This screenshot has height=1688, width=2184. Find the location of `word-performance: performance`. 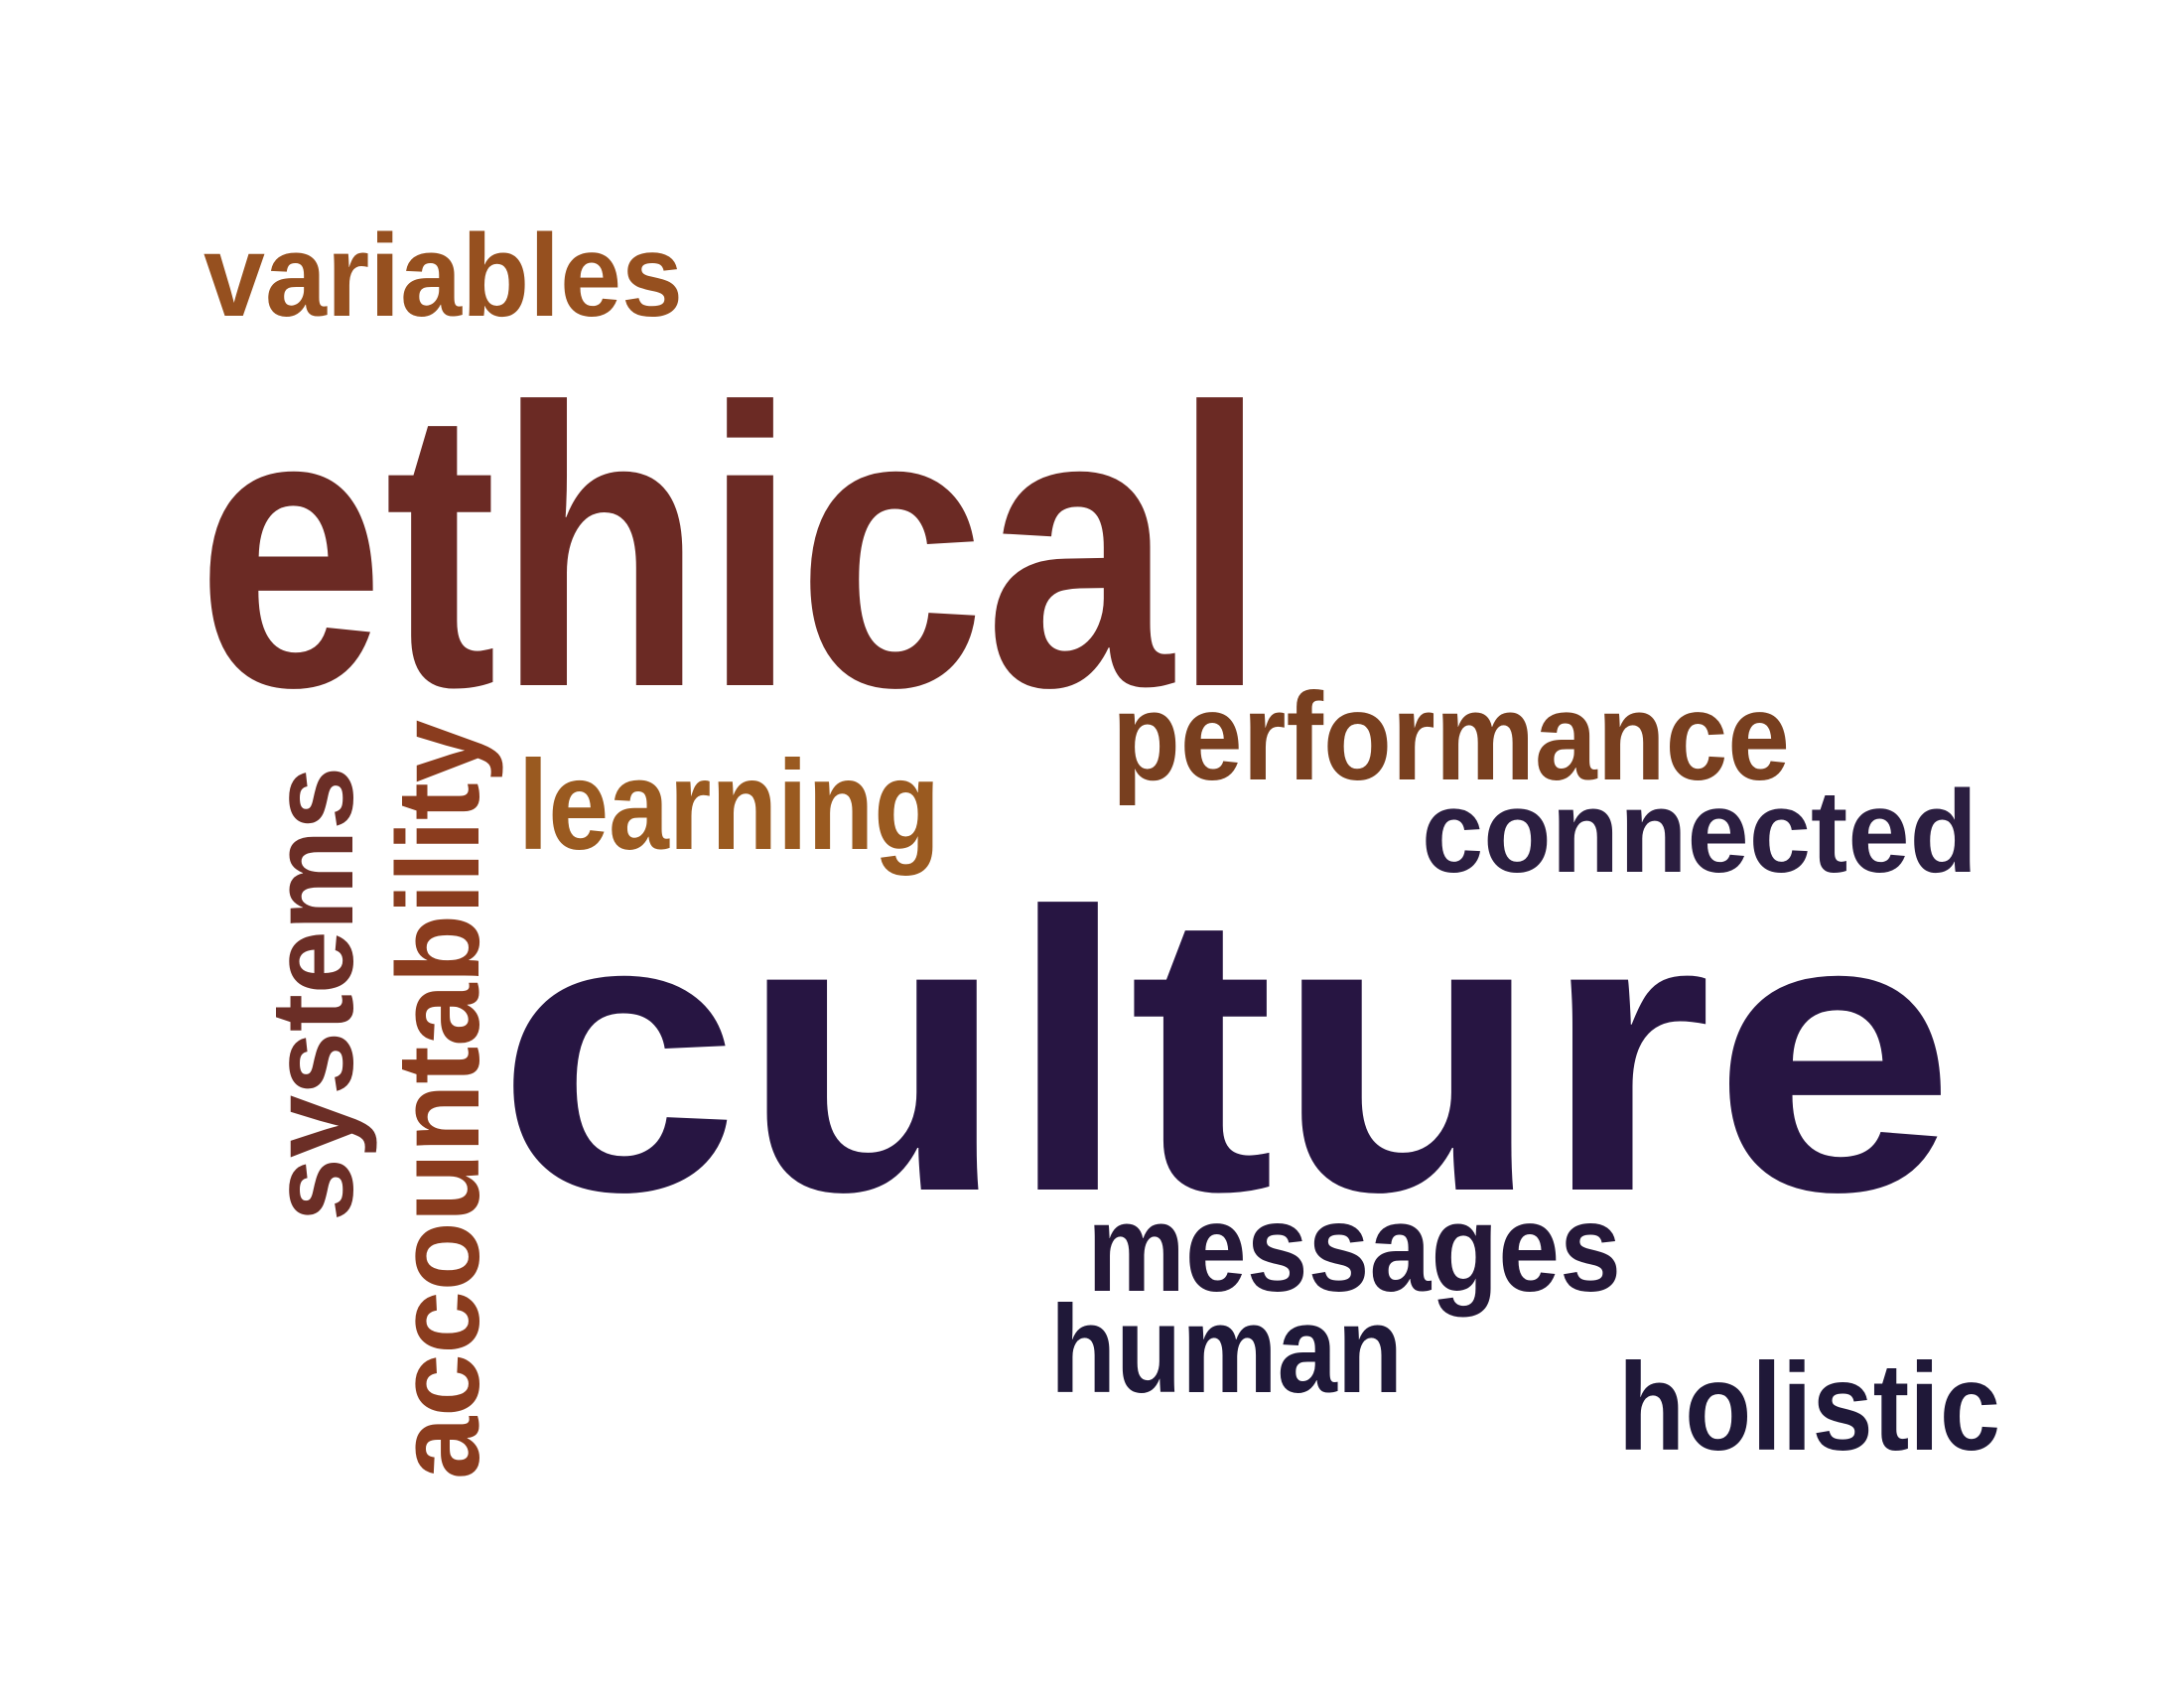

word-performance: performance is located at coordinates (1451, 737).